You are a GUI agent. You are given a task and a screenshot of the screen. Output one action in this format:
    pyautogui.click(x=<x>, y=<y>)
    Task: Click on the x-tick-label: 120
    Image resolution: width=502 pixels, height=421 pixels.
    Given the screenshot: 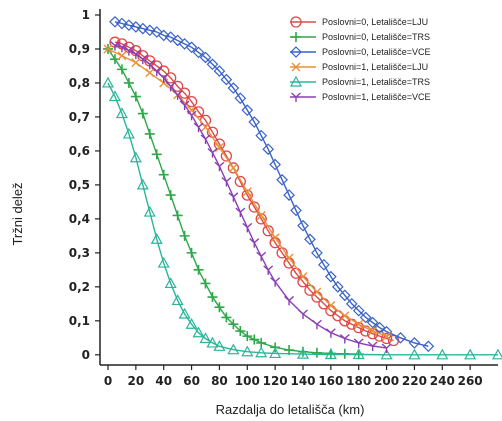 What is the action you would take?
    pyautogui.click(x=275, y=381)
    